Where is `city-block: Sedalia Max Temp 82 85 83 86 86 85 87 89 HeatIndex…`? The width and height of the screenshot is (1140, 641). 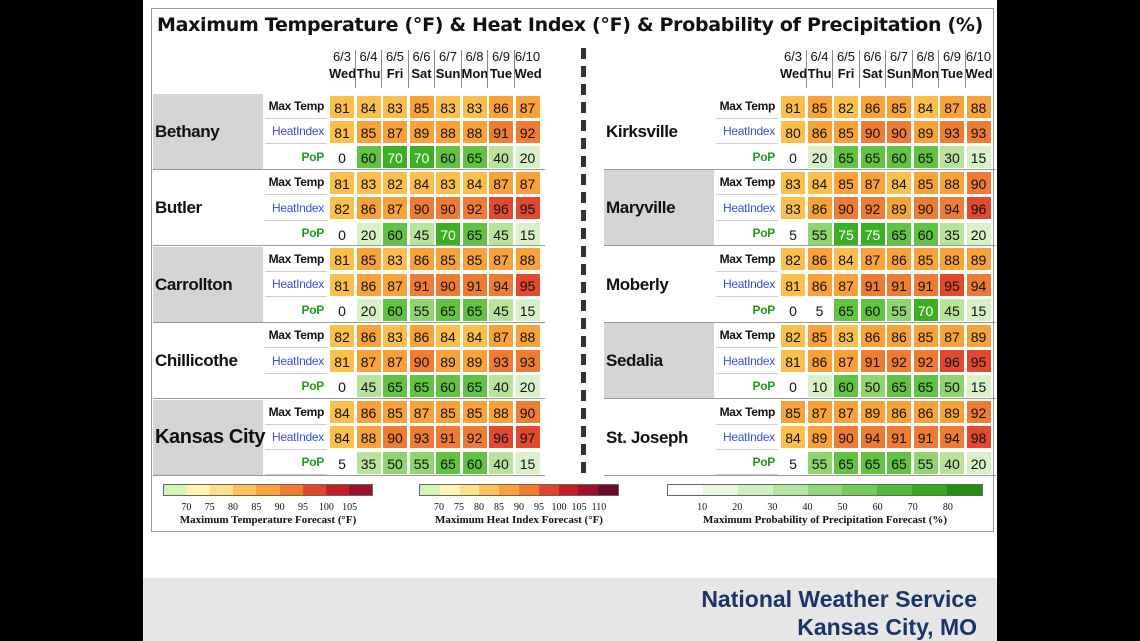 city-block: Sedalia Max Temp 82 85 83 86 86 85 87 89 HeatIndex… is located at coordinates (800, 361).